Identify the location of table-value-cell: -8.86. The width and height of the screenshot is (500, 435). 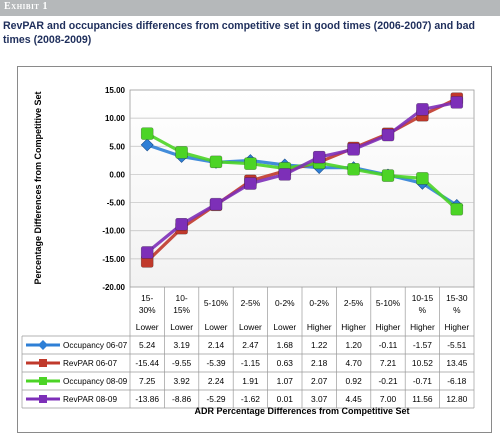
(181, 399).